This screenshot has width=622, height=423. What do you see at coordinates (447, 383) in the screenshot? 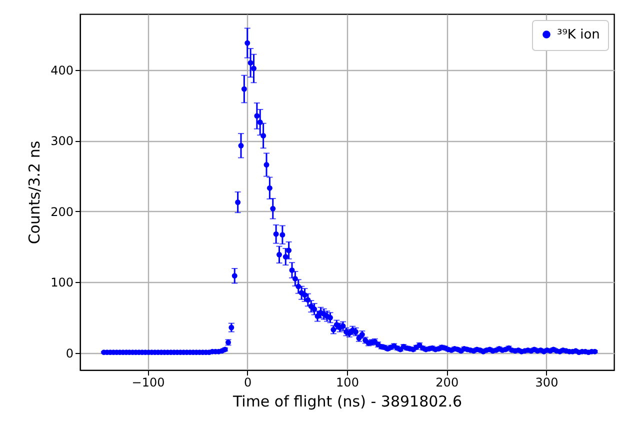
I see `x-tick-label: 200` at bounding box center [447, 383].